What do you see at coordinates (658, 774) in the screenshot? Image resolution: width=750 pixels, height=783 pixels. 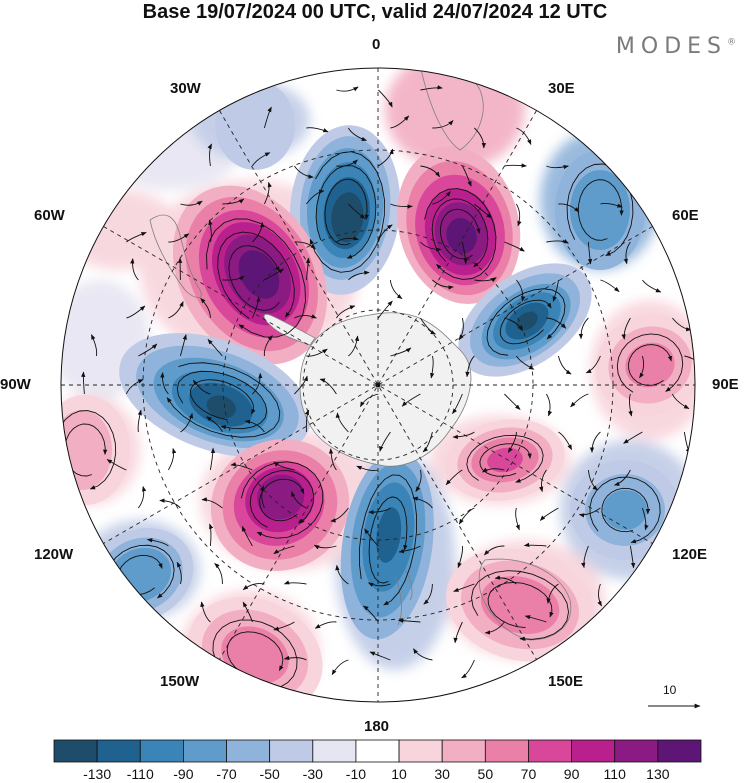 I see `colorbar-tick-label: 130` at bounding box center [658, 774].